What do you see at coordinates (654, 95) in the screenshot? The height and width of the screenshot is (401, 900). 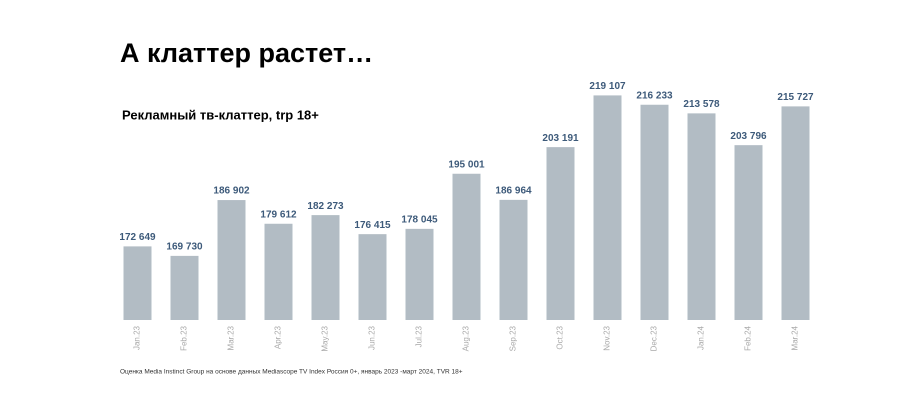 I see `value-label: 216 233` at bounding box center [654, 95].